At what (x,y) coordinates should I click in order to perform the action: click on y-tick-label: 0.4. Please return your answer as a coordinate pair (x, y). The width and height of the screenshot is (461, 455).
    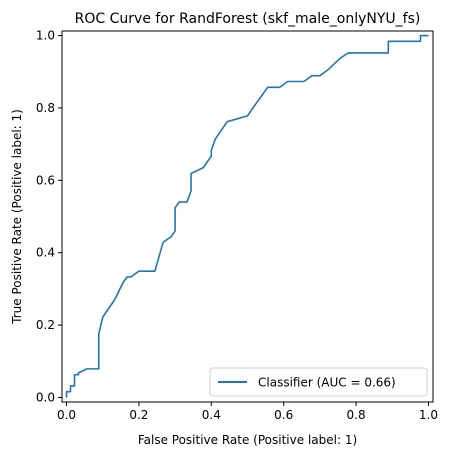
    Looking at the image, I should click on (45, 253).